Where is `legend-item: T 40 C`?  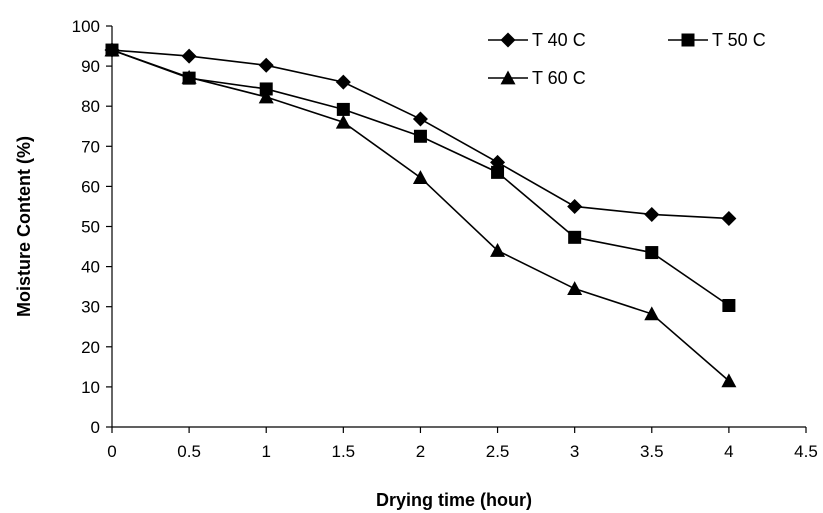
legend-item: T 40 C is located at coordinates (537, 40).